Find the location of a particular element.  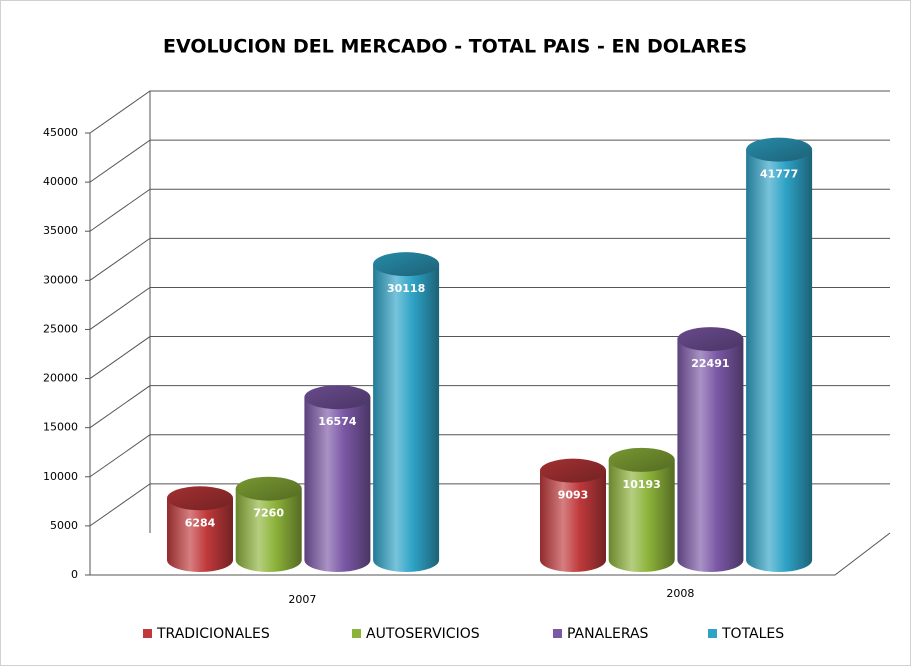

y-tick-label: 35000 is located at coordinates (60, 230).